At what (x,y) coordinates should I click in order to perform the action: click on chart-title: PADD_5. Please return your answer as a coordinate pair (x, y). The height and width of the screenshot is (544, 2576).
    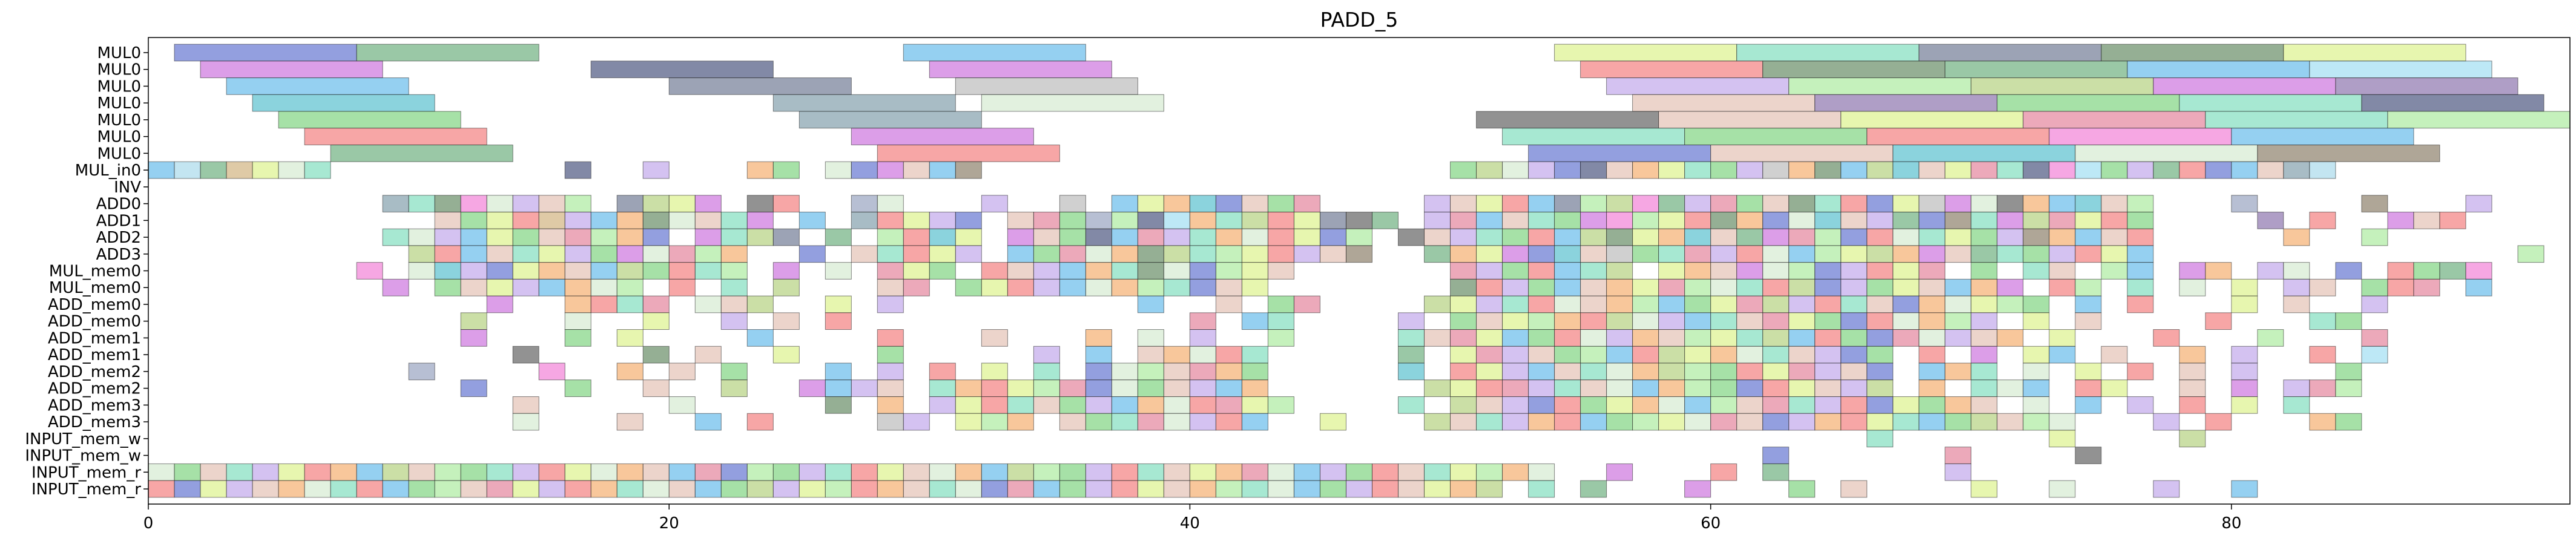
    Looking at the image, I should click on (1359, 19).